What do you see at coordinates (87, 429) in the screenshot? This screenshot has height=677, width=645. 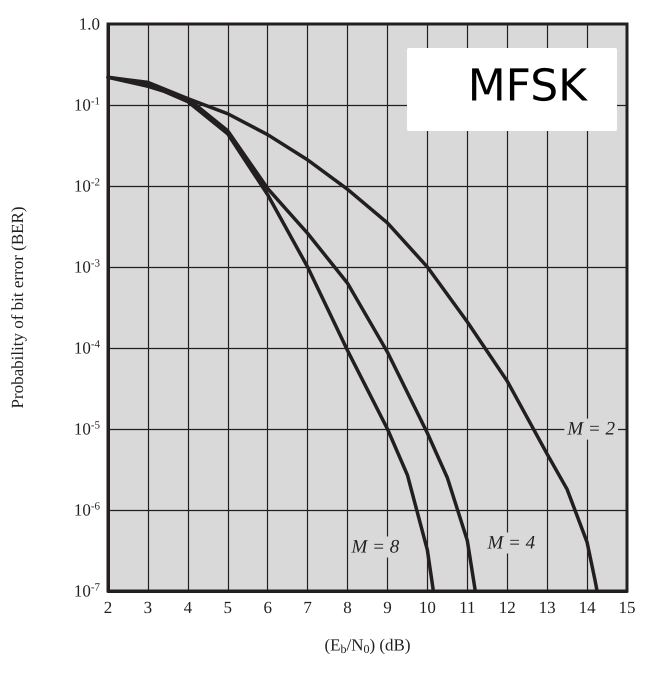 I see `y-tick-label: 10$^{-5}$` at bounding box center [87, 429].